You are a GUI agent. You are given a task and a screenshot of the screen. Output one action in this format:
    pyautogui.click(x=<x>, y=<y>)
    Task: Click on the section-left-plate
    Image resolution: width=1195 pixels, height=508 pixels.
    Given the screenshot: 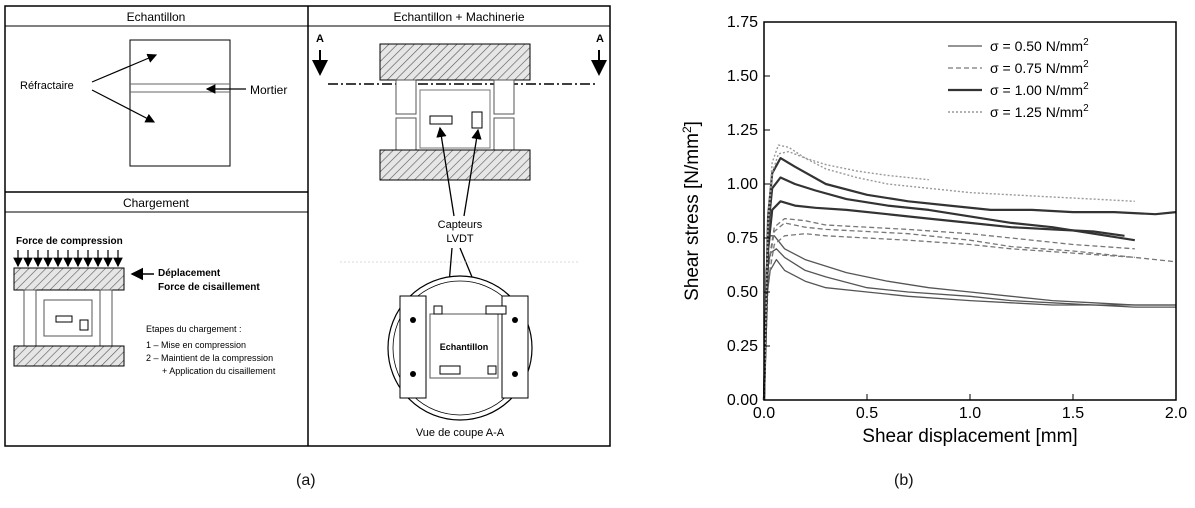 What is the action you would take?
    pyautogui.click(x=413, y=347)
    